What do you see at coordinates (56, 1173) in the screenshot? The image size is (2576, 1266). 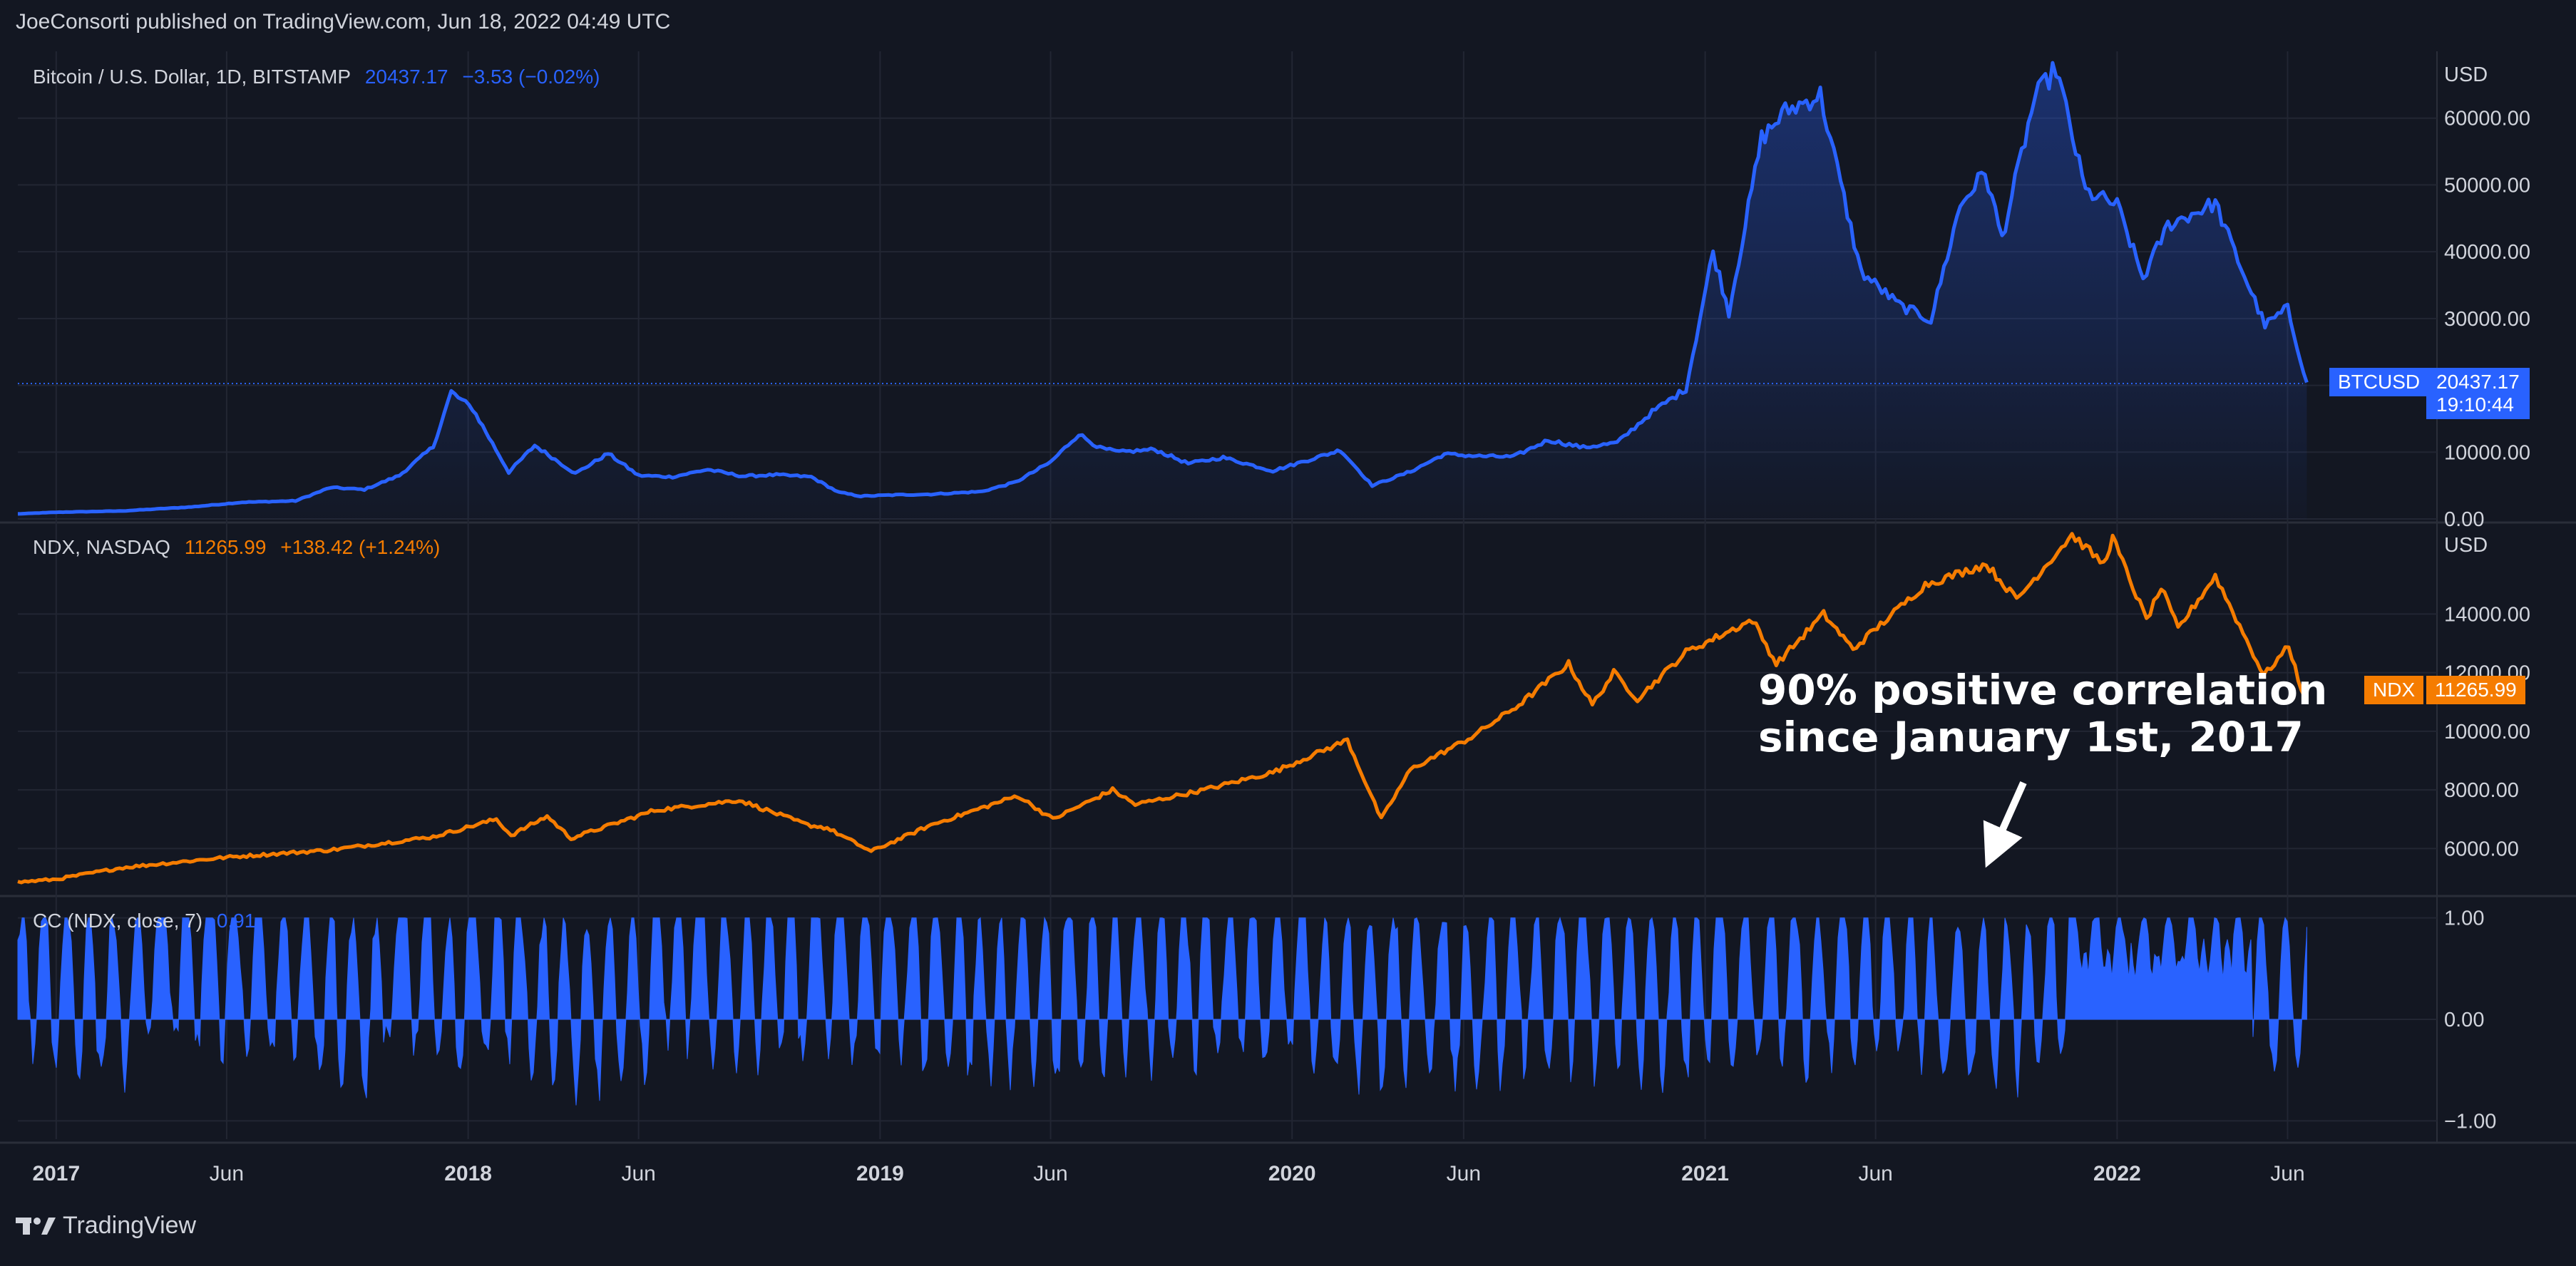 I see `time-axis-label: 2017` at bounding box center [56, 1173].